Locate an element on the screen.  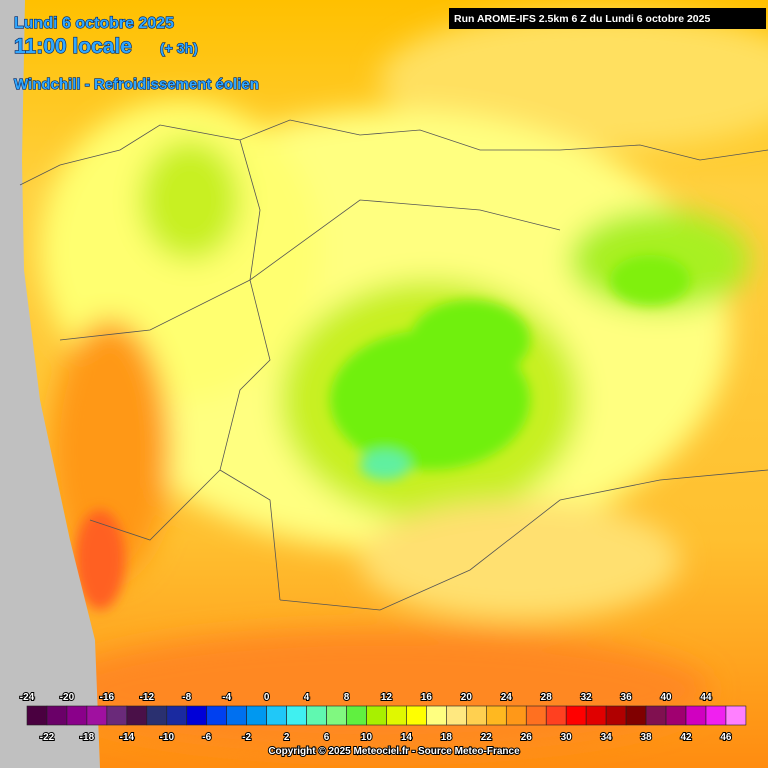
legend-label: -20 is located at coordinates (67, 697).